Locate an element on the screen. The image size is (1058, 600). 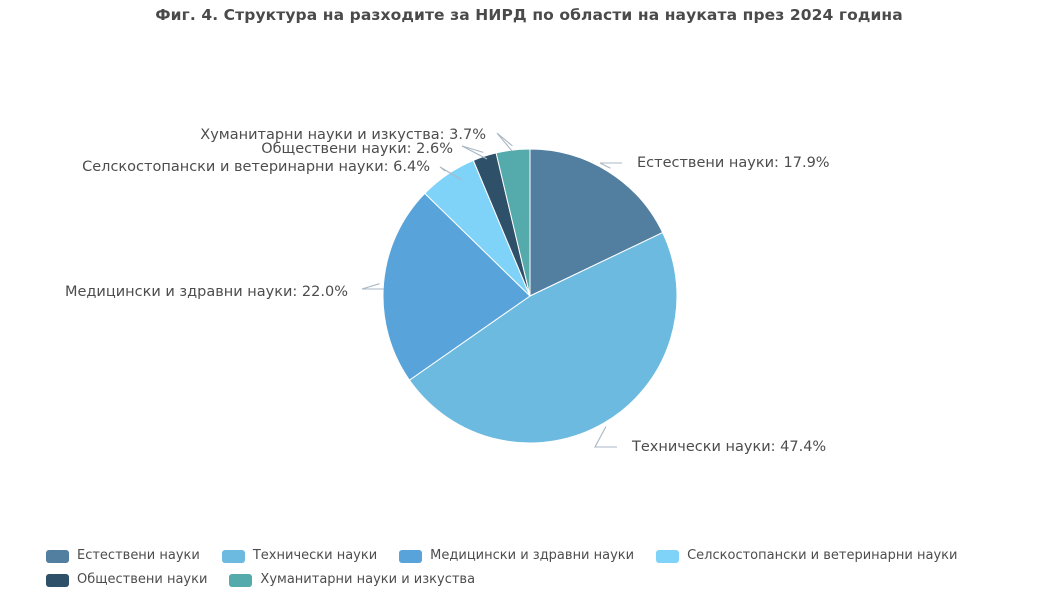
legend-item: Селскостопански и ветеринарни науки is located at coordinates (806, 556).